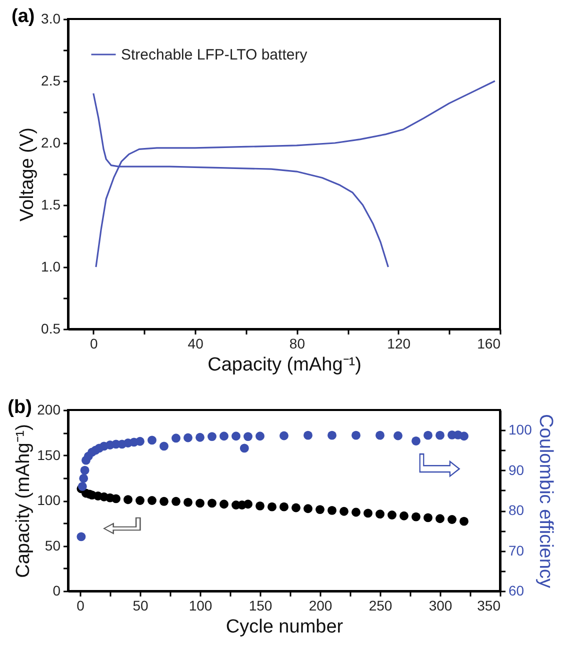 The width and height of the screenshot is (580, 662). I want to click on x-tick-label: 150, so click(260, 606).